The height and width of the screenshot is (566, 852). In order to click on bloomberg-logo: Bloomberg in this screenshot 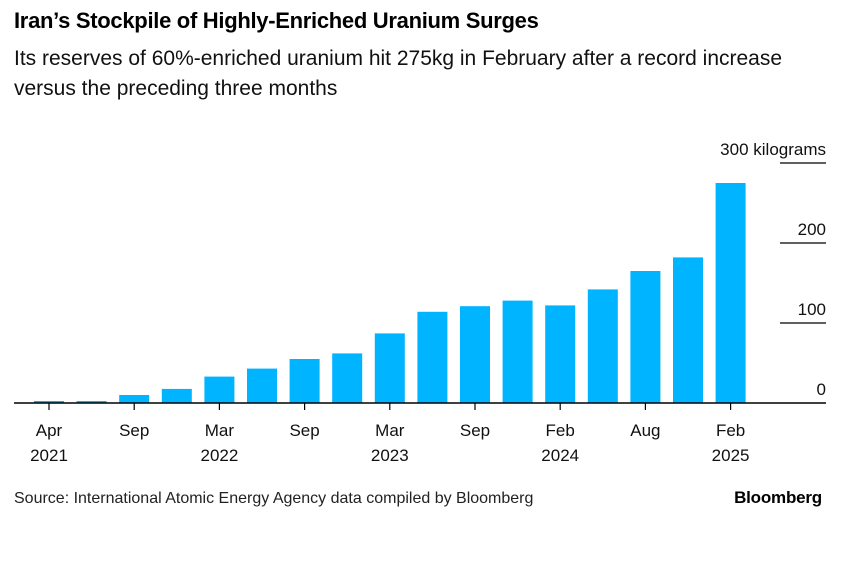, I will do `click(778, 497)`.